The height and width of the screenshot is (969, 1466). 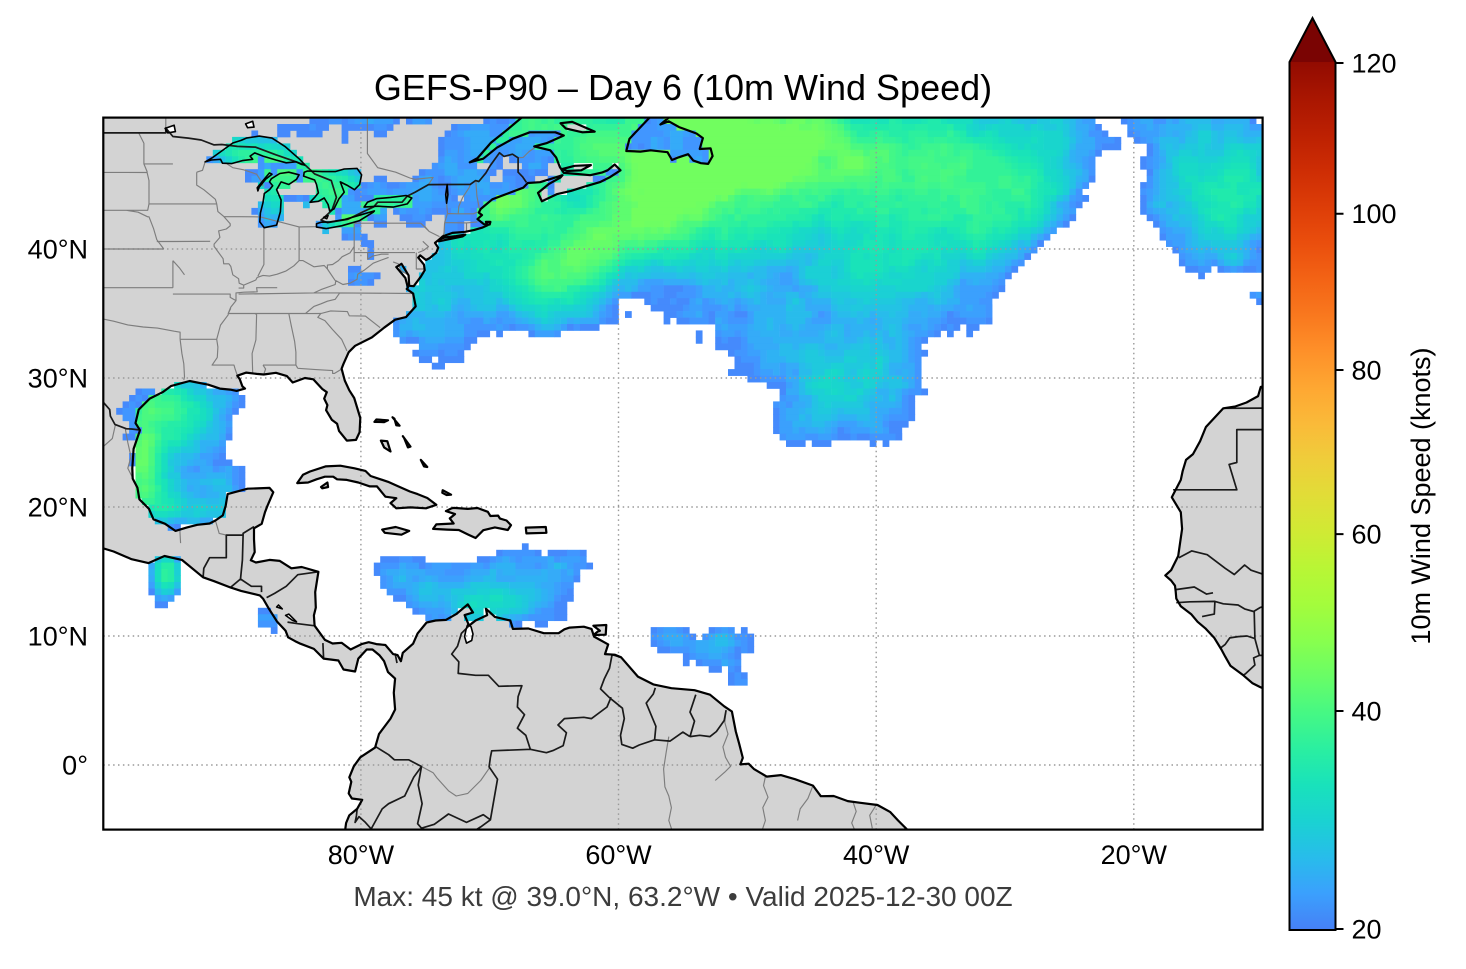 What do you see at coordinates (1134, 855) in the screenshot?
I see `svg-text: 20°W` at bounding box center [1134, 855].